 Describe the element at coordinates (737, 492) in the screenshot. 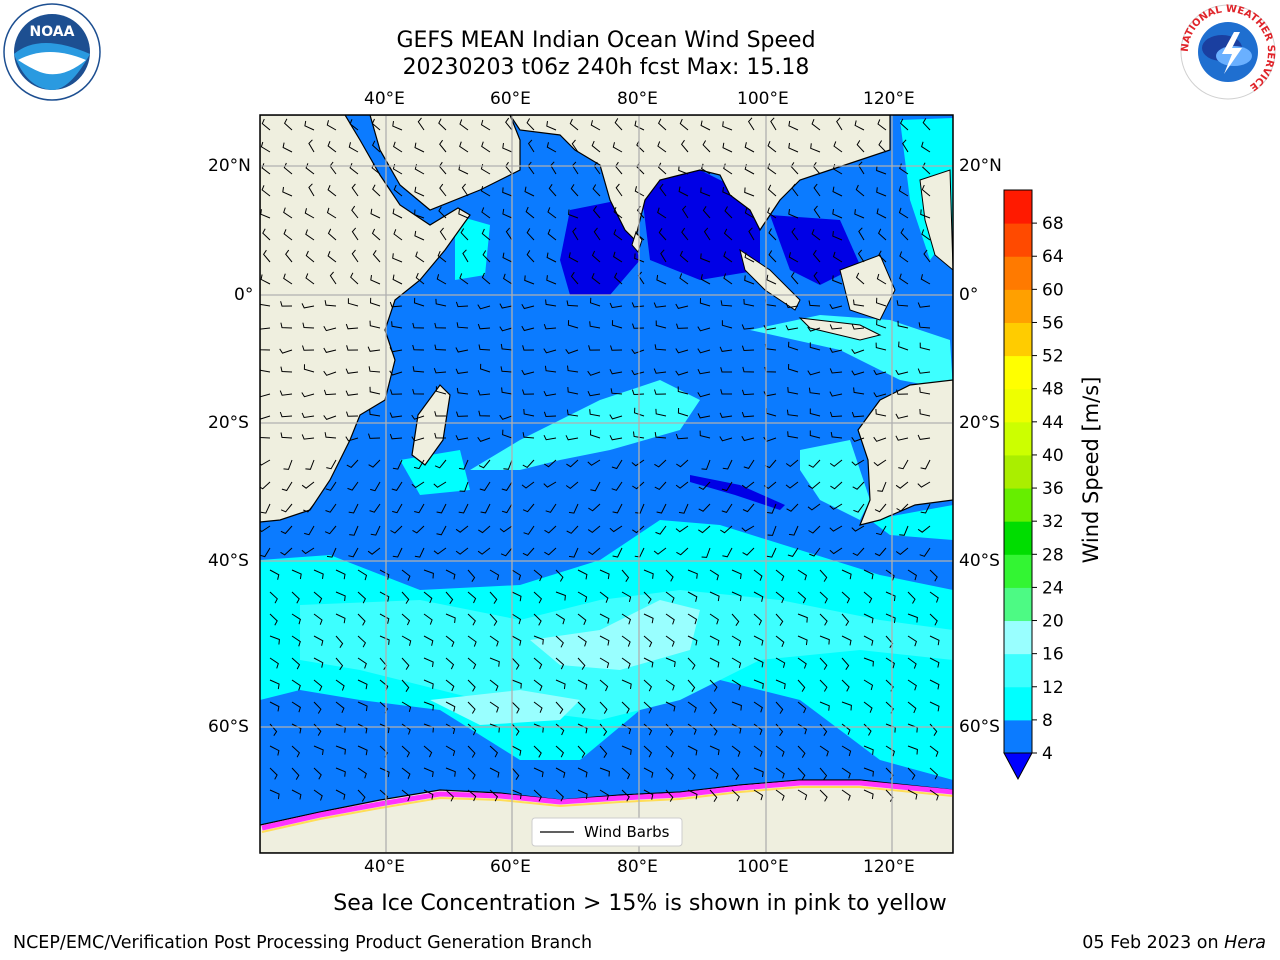

I see `low-wind-streak` at that location.